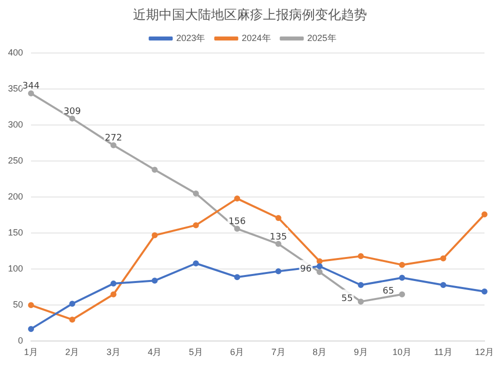 The width and height of the screenshot is (500, 366). Describe the element at coordinates (72, 352) in the screenshot. I see `x-tick-label: 2月` at that location.